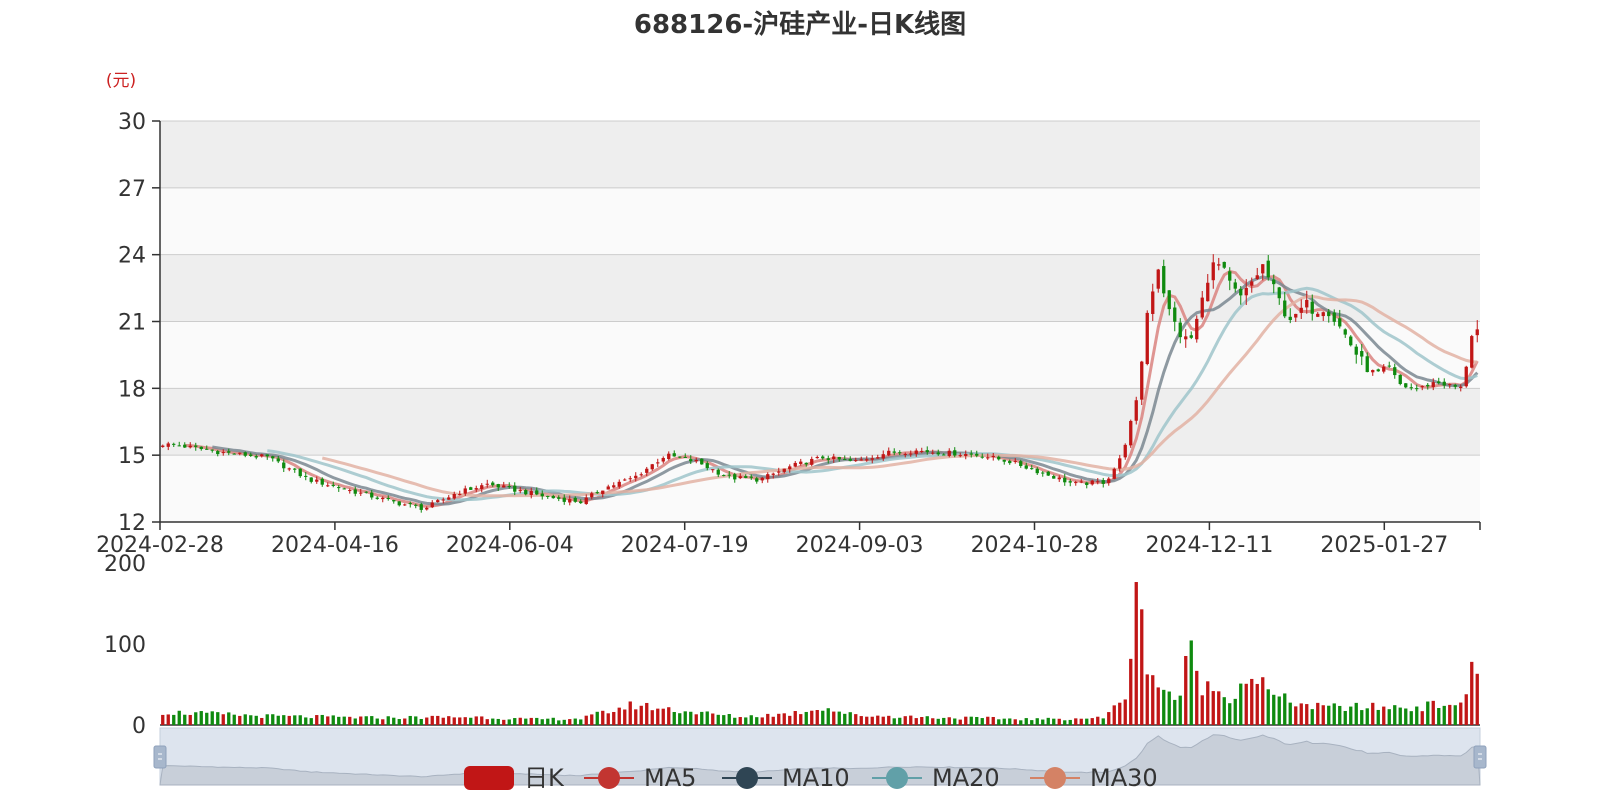  I want to click on chart-legend: 日K MA5 MA10 MA20 MA30, so click(811, 778).